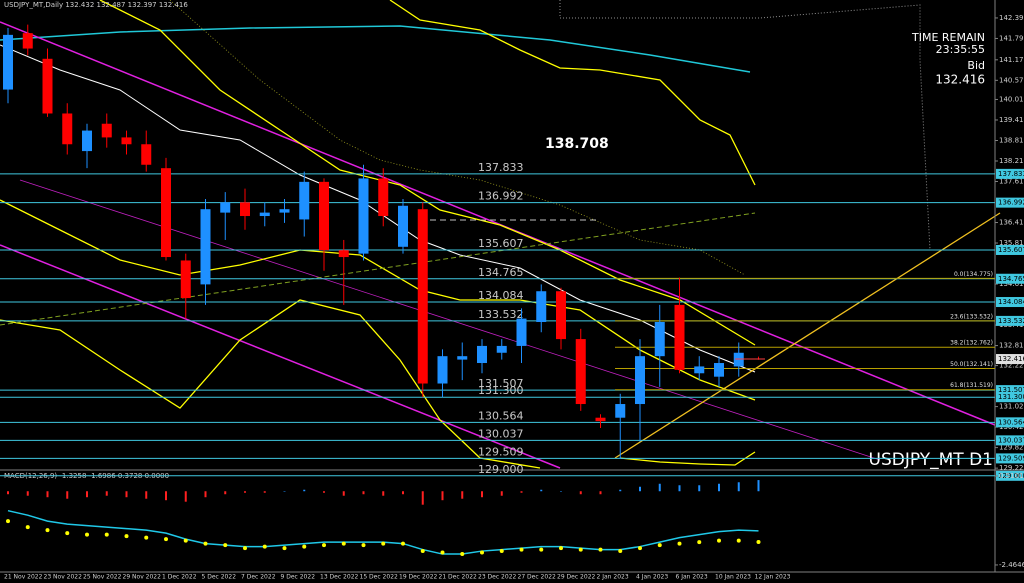 The width and height of the screenshot is (1024, 583). Describe the element at coordinates (1011, 440) in the screenshot. I see `level-axis-label: 130.037` at that location.